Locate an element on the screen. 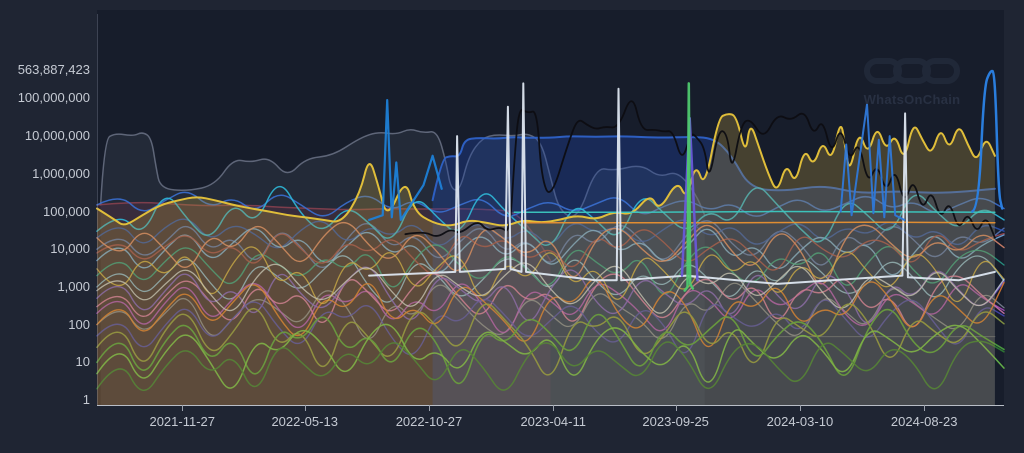 This screenshot has width=1024, height=453. series-teal-noisy is located at coordinates (550, 269).